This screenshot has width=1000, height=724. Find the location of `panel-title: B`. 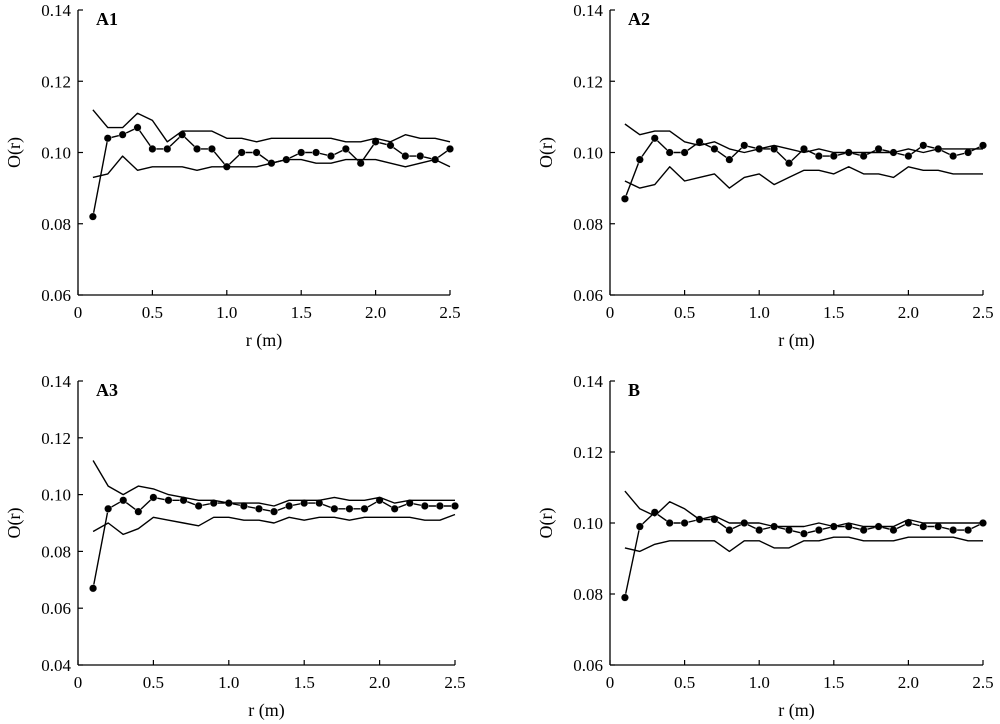

panel-title: B is located at coordinates (634, 390).